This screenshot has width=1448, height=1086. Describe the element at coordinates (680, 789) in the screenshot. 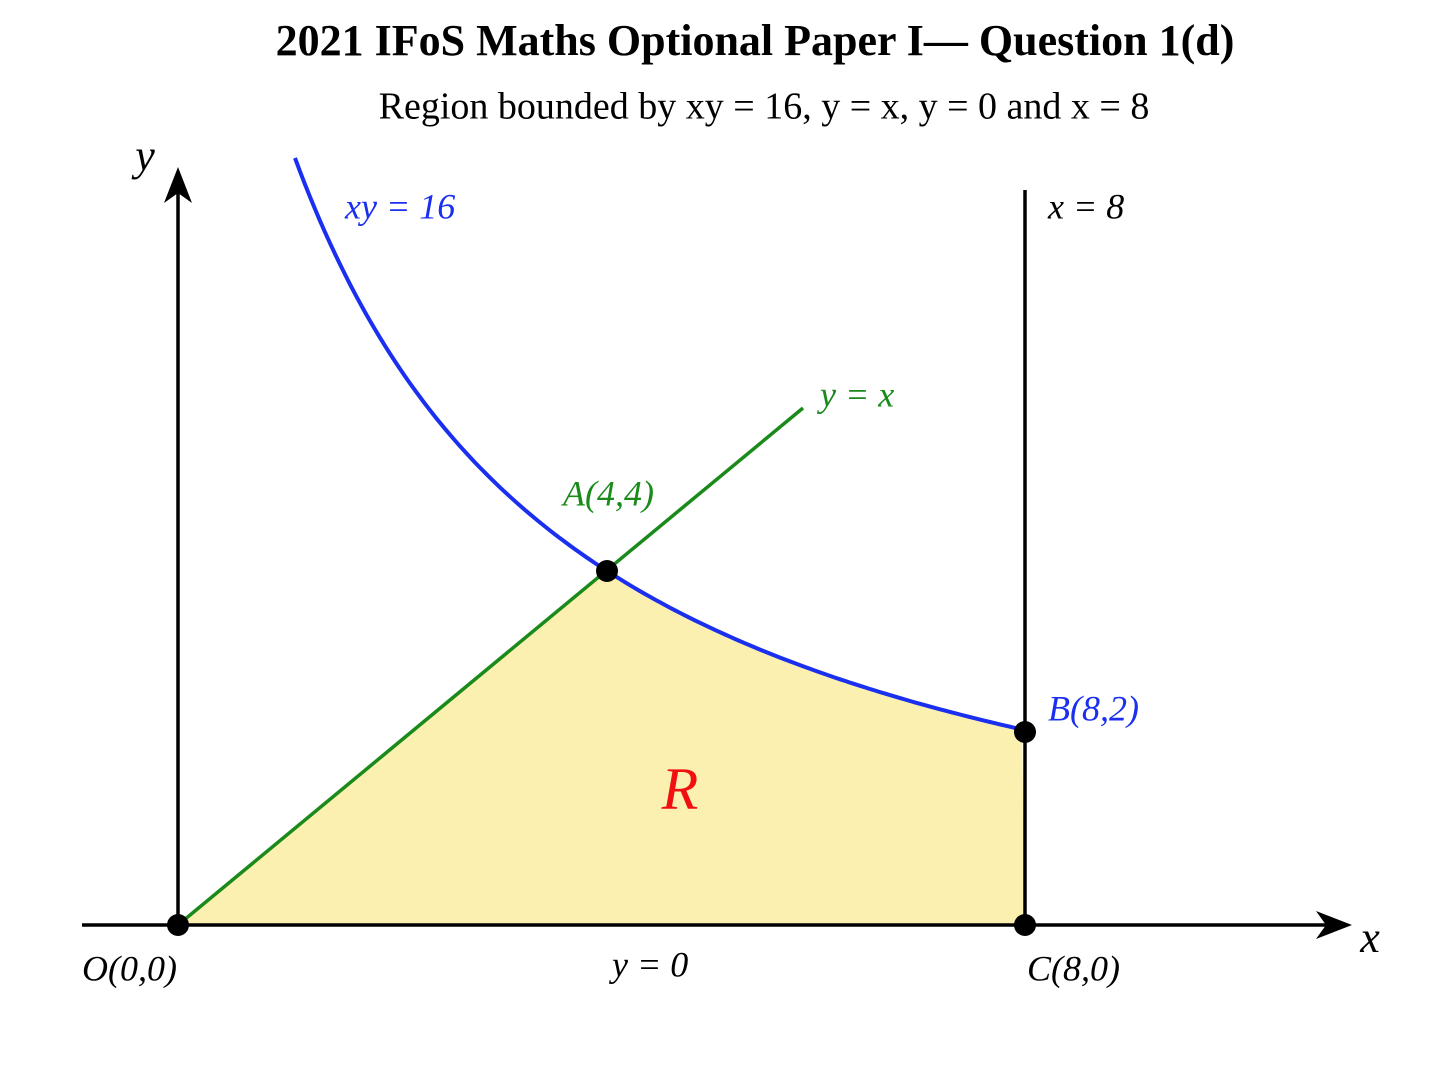

I see `region-label: R` at that location.